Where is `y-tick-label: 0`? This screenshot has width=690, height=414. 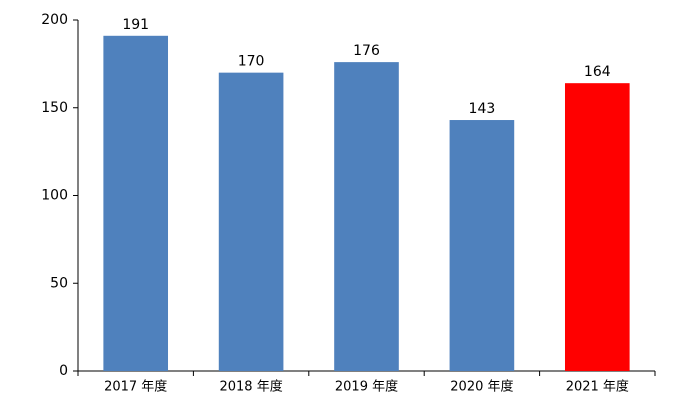 y-tick-label: 0 is located at coordinates (63, 371).